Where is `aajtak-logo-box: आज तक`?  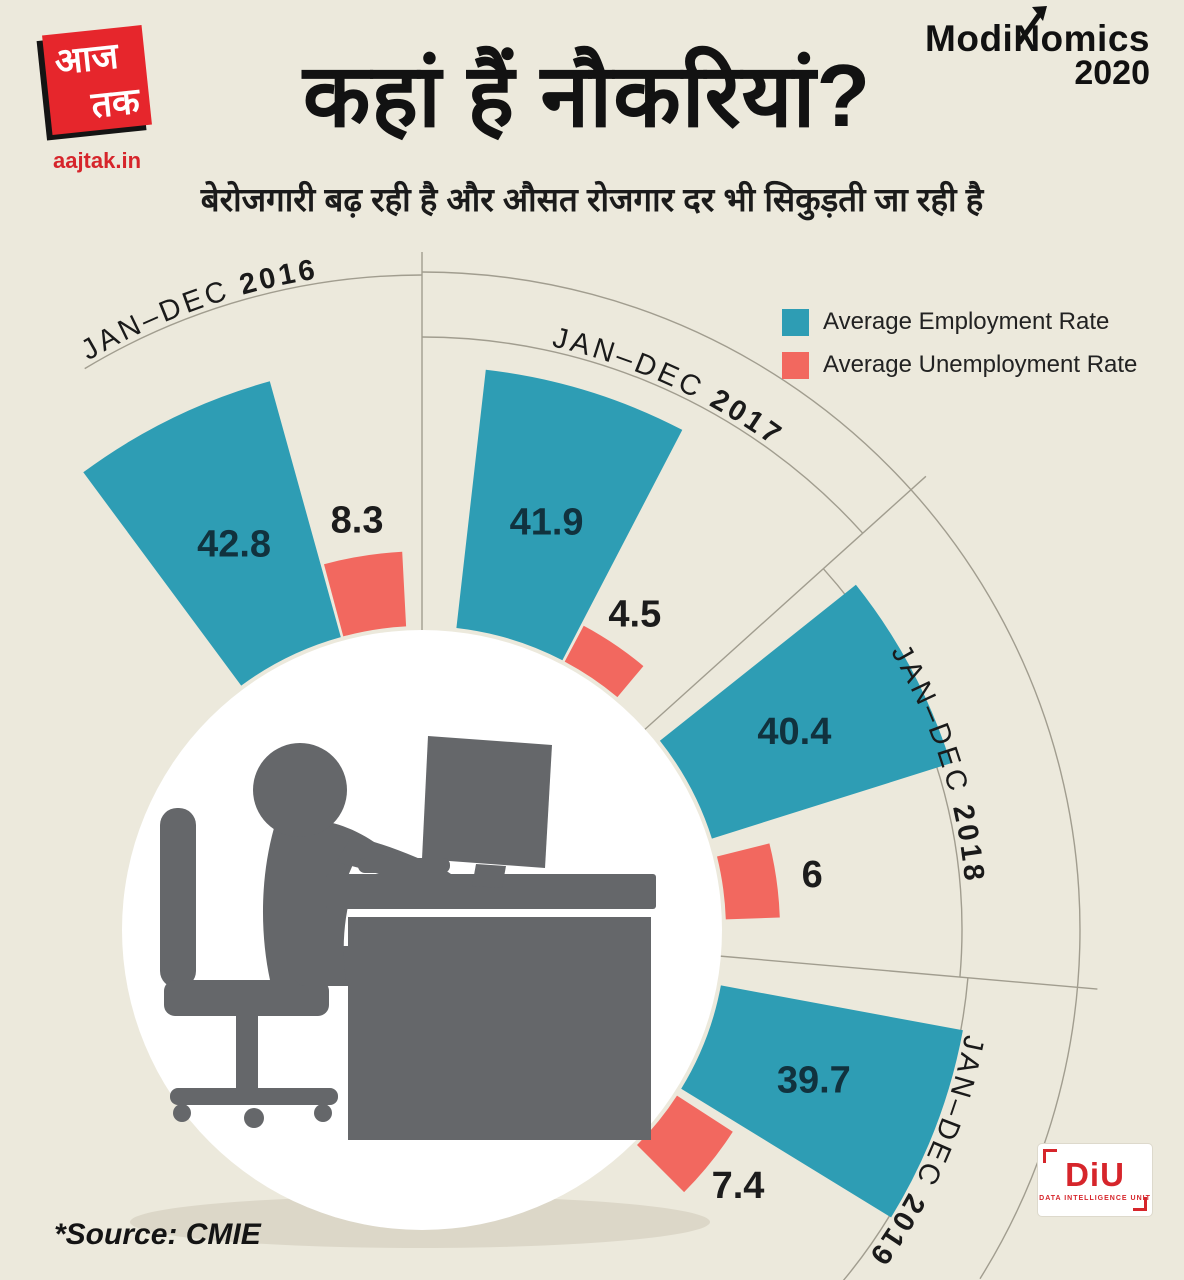 aajtak-logo-box: आज तक is located at coordinates (97, 80).